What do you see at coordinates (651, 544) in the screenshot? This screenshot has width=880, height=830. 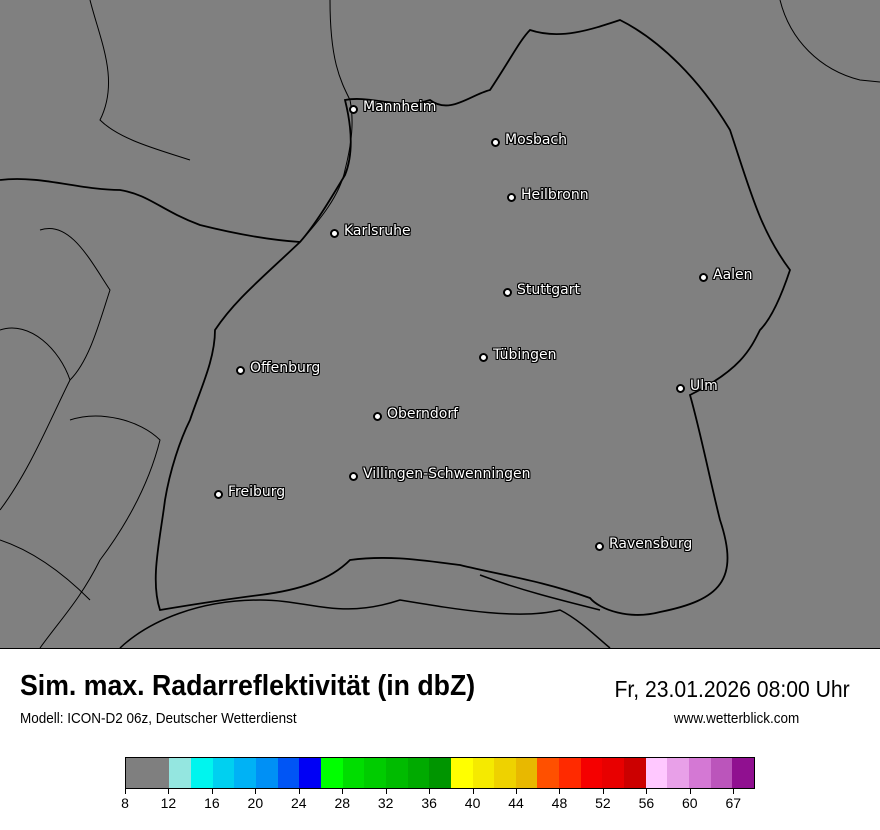 I see `city-label: Ravensburg` at bounding box center [651, 544].